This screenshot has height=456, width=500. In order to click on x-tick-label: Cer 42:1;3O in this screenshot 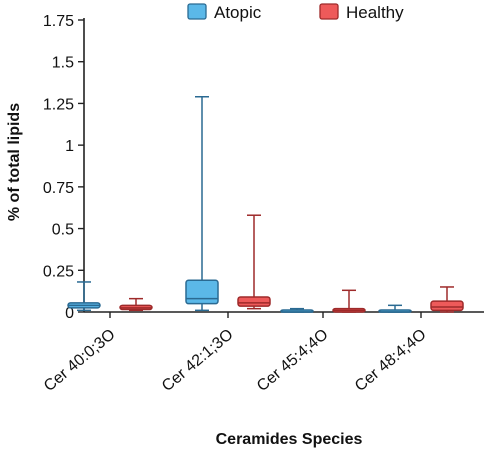, I will do `click(198, 360)`.